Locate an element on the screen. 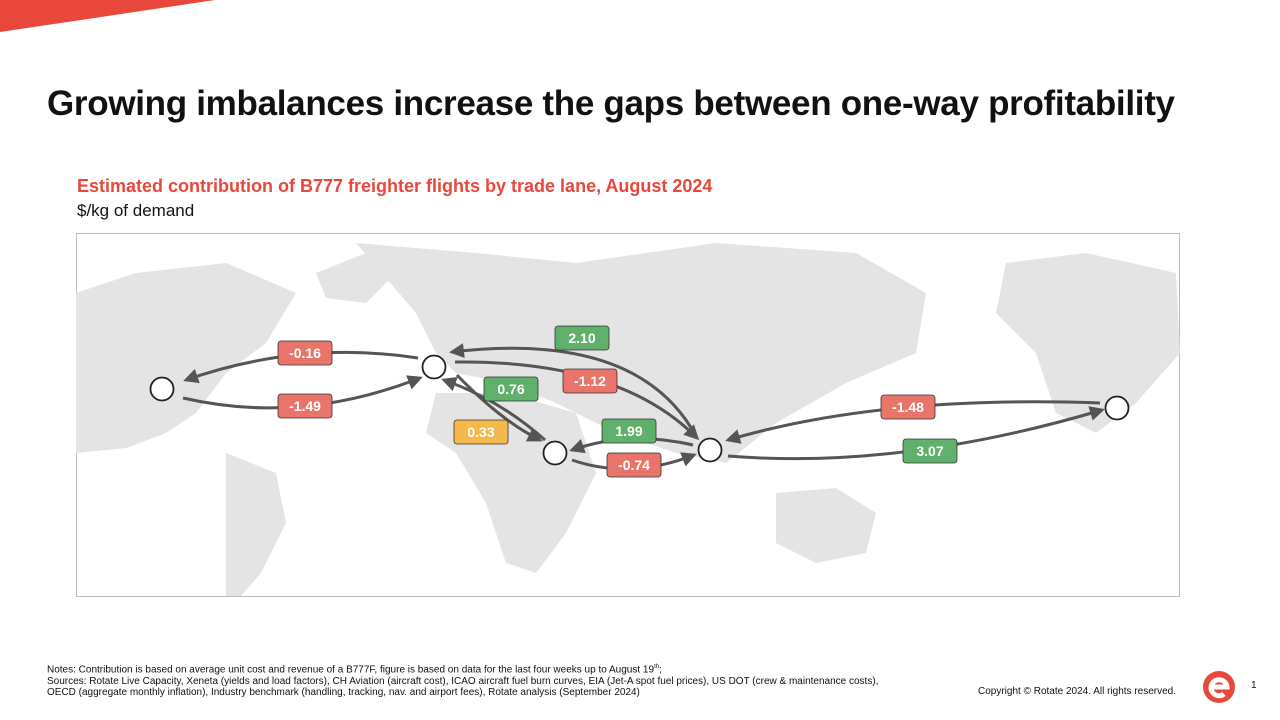  lane-label: 3.07 is located at coordinates (929, 451).